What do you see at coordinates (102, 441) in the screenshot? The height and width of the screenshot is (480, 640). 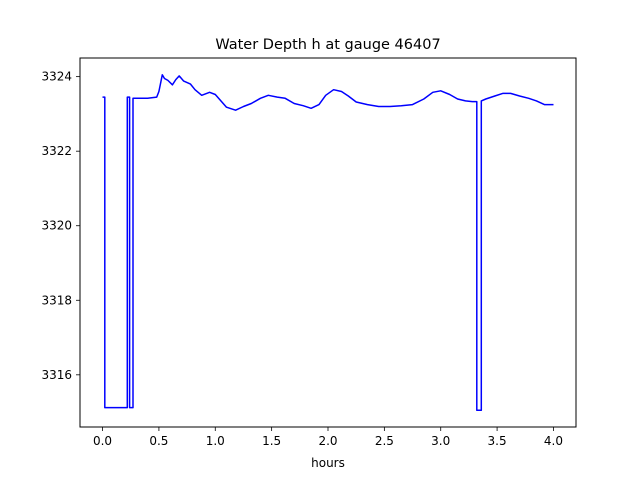 I see `x-tick-label: 0.0` at bounding box center [102, 441].